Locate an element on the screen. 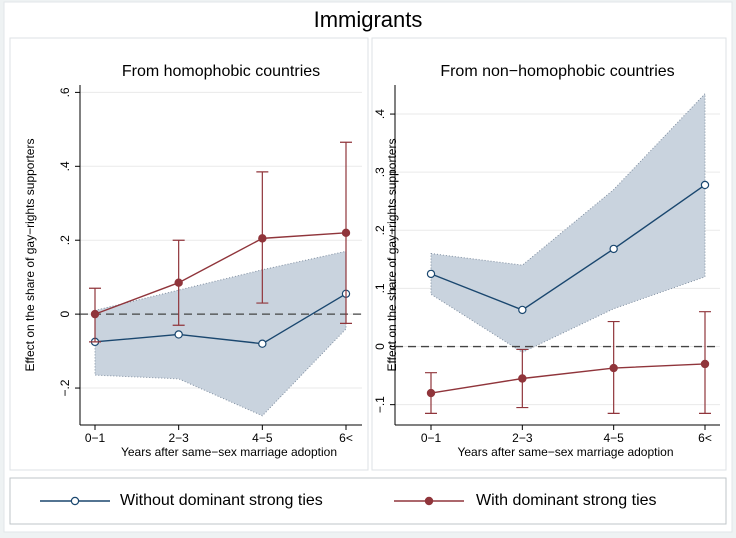 The width and height of the screenshot is (736, 538). legend-label: With dominant strong ties is located at coordinates (566, 500).